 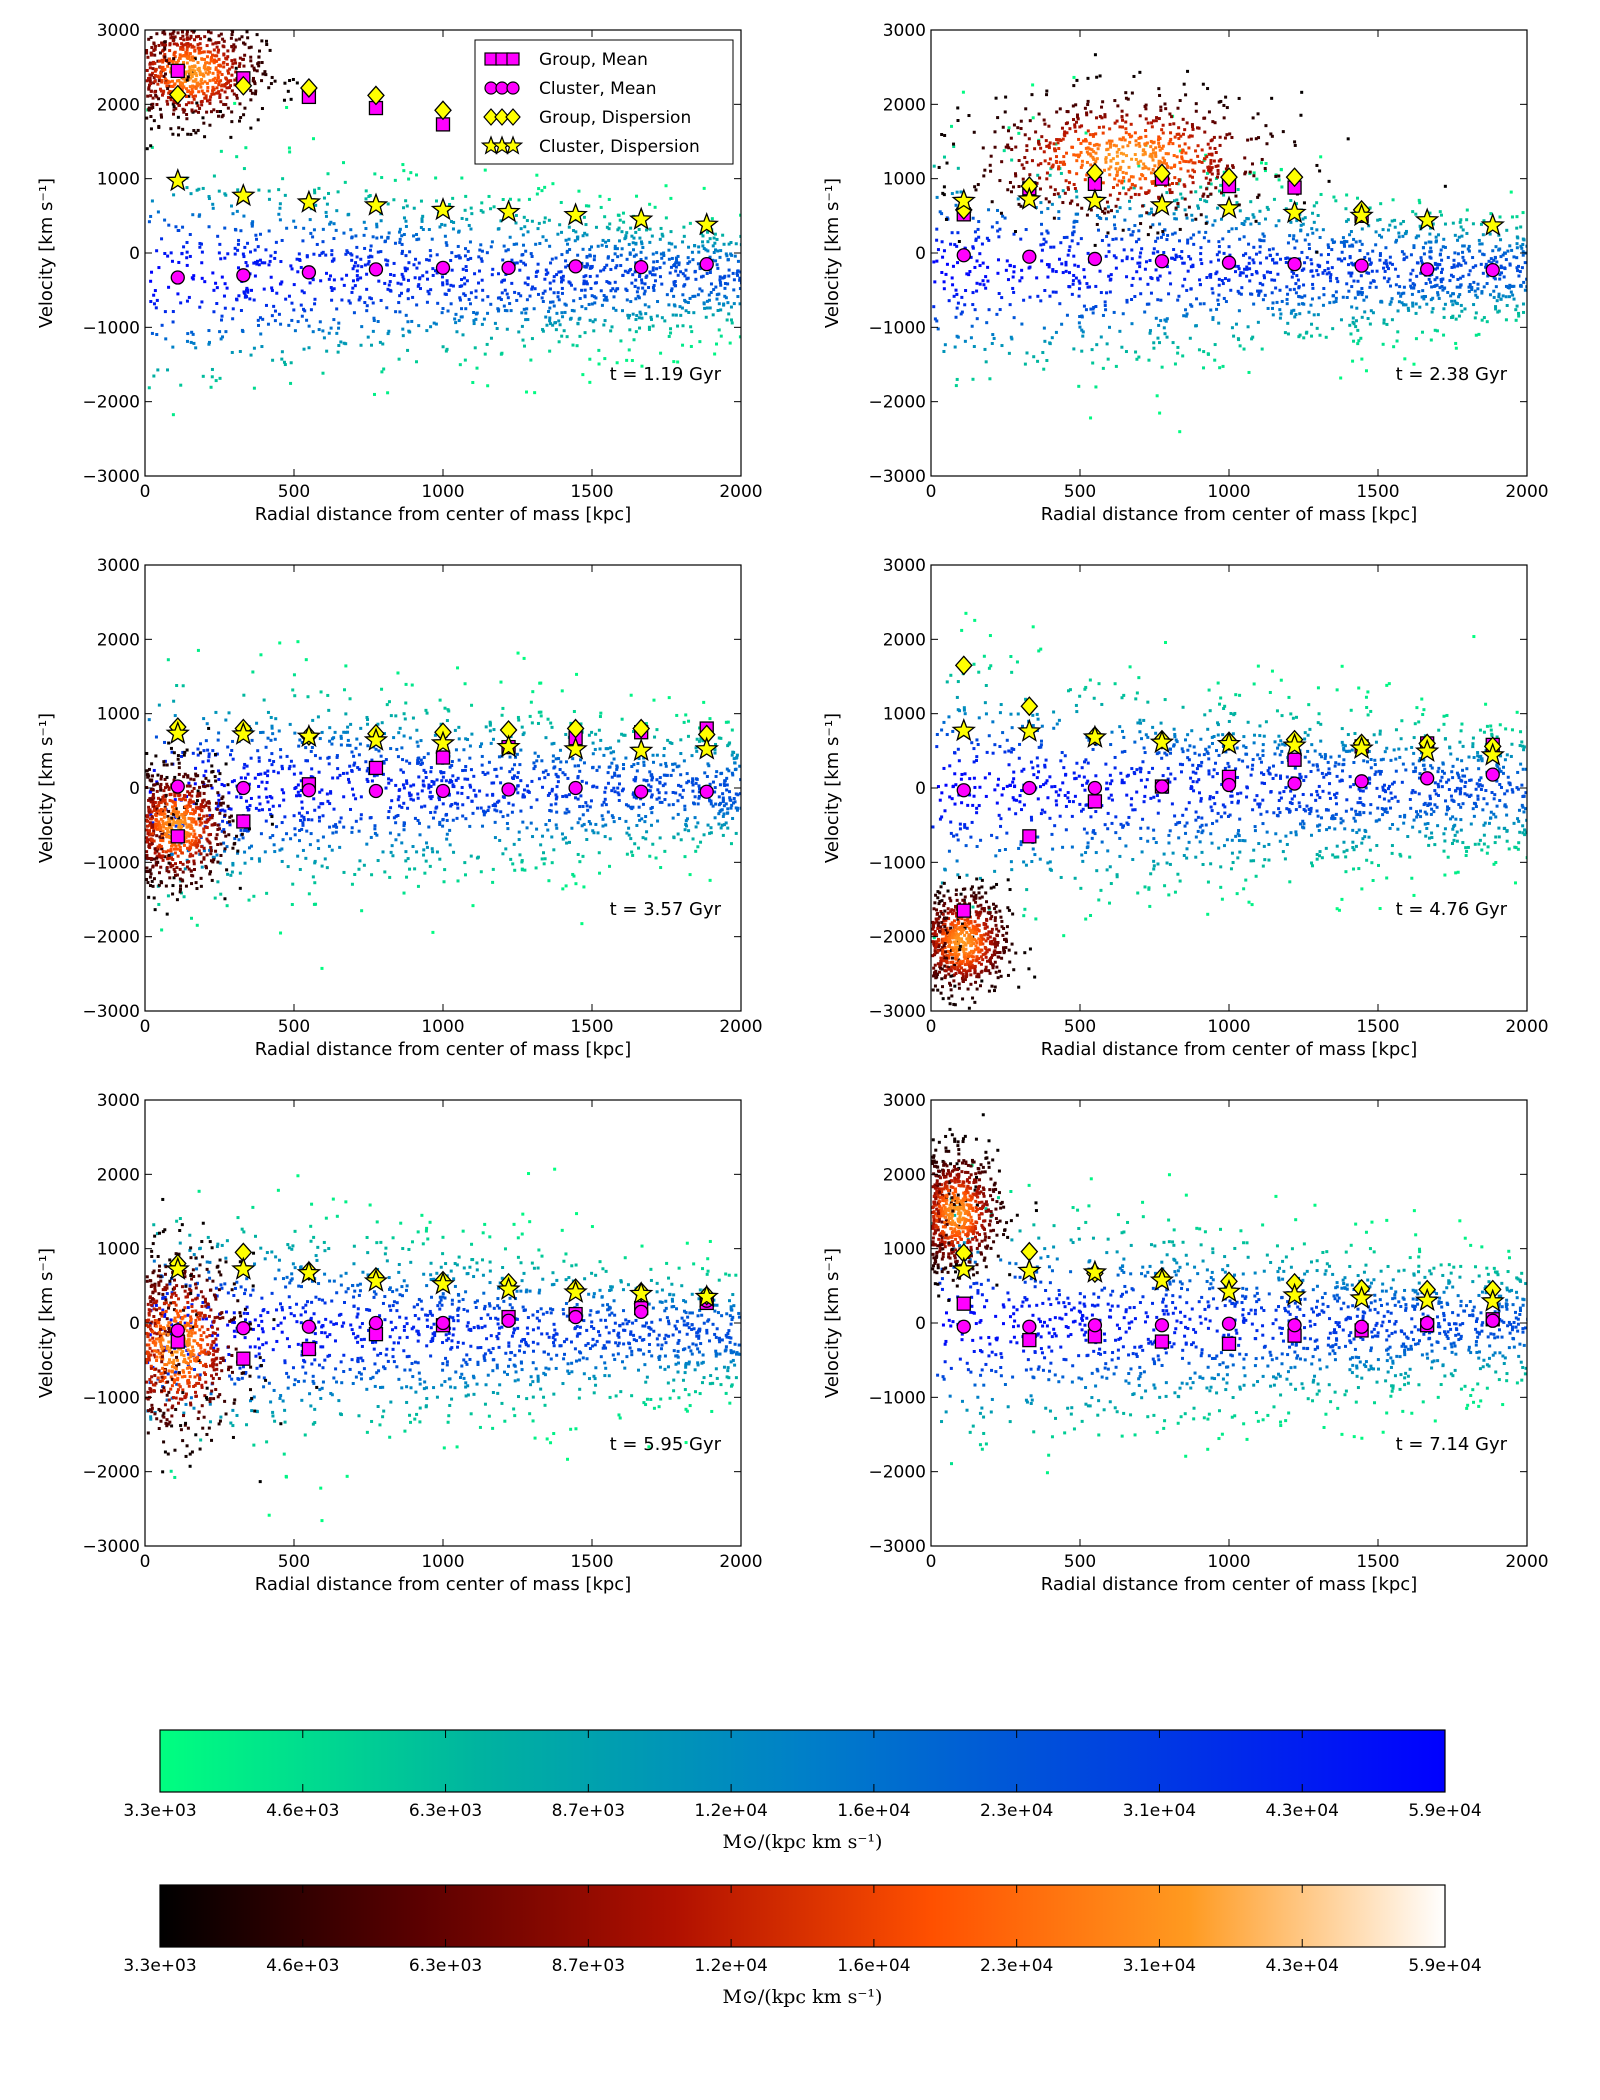 I want to click on cluster-dispersion-marker, so click(x=1029, y=198).